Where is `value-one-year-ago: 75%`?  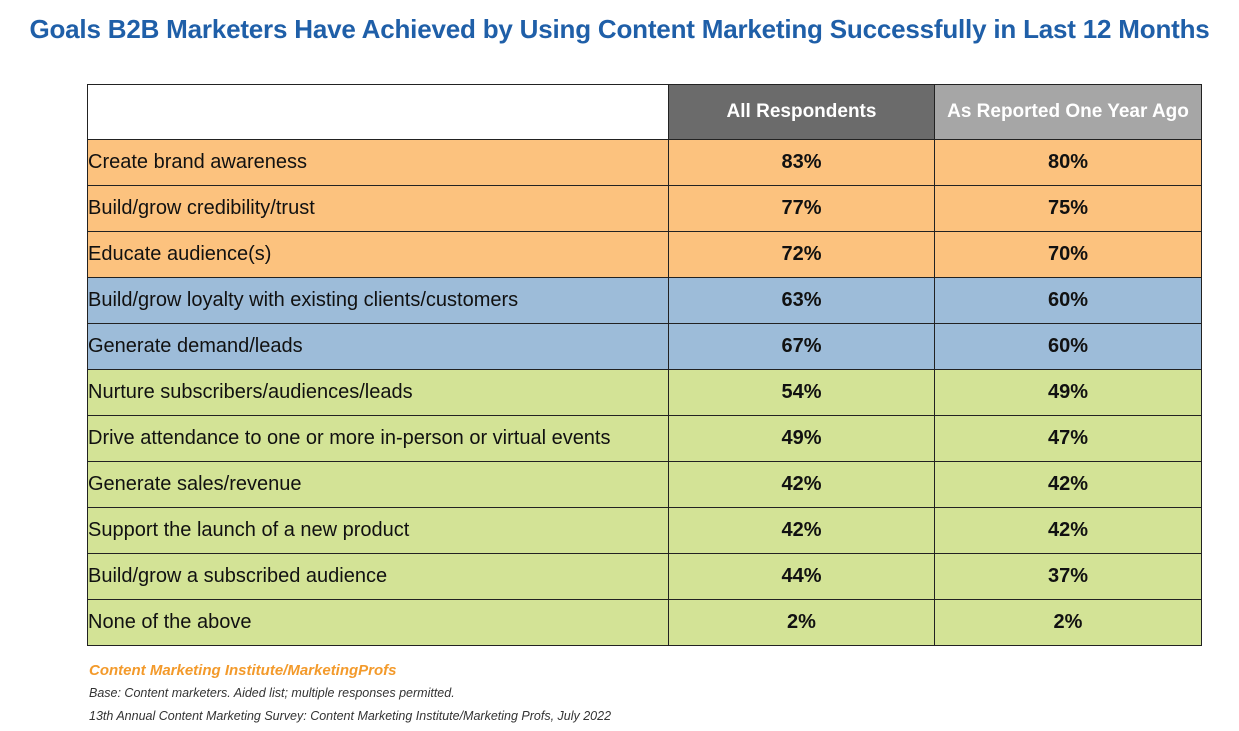 value-one-year-ago: 75% is located at coordinates (1068, 208).